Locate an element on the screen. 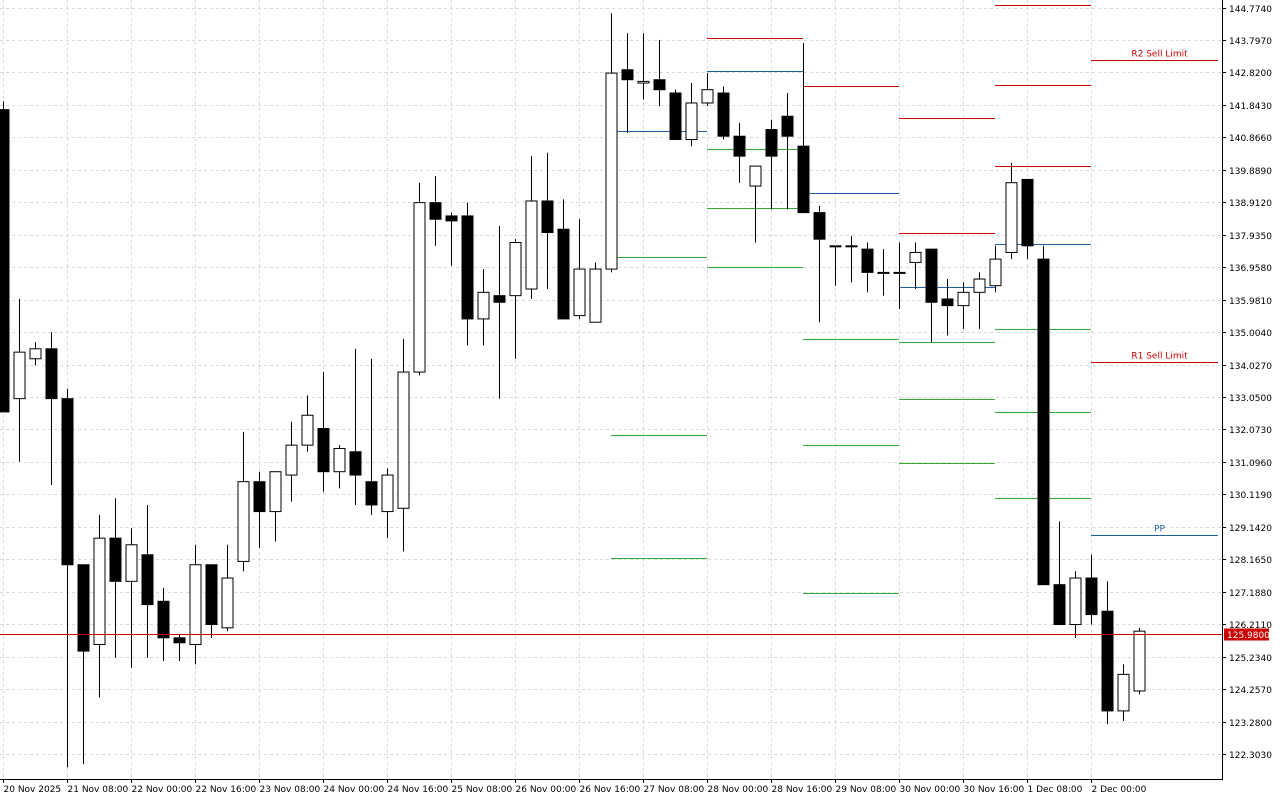 The height and width of the screenshot is (804, 1280). y-tick-label: 138.9120 is located at coordinates (1250, 204).